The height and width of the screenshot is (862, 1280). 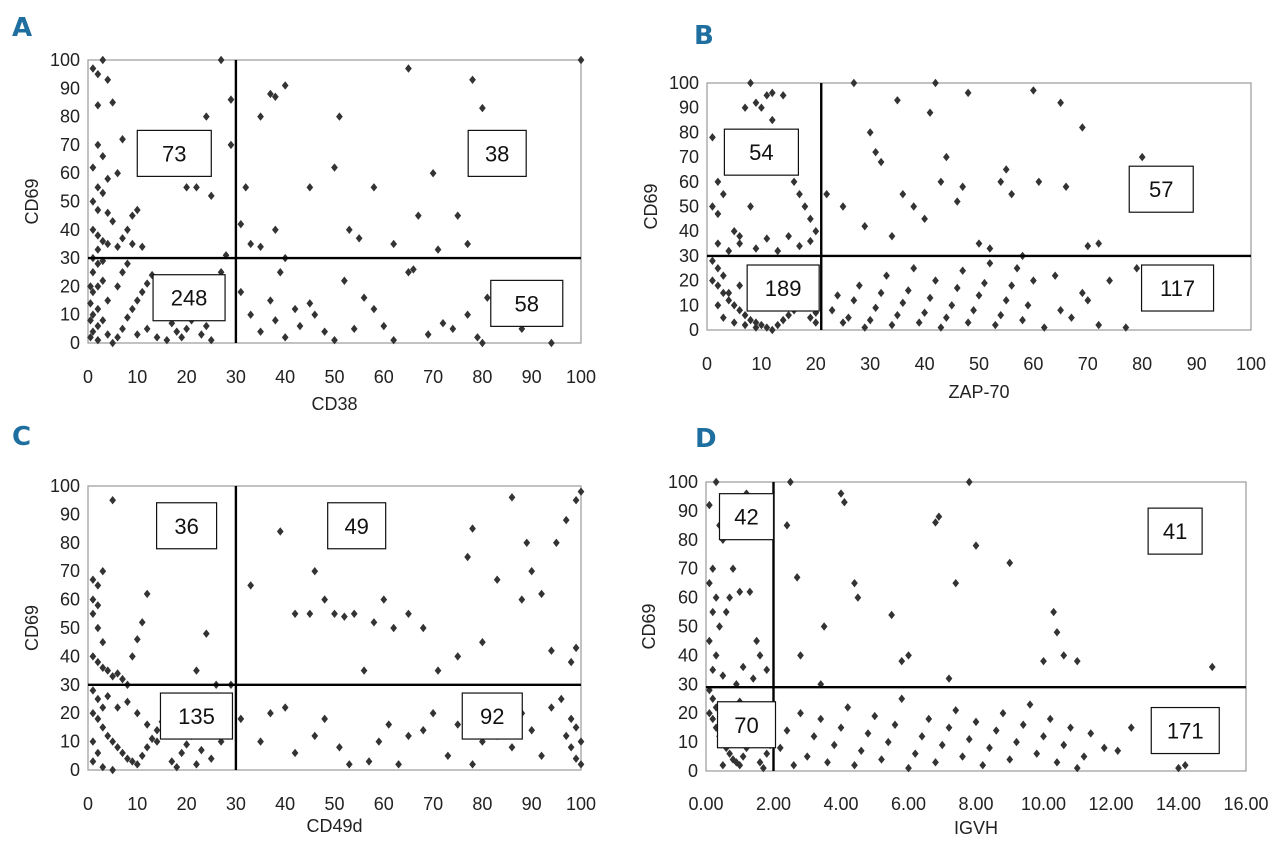 What do you see at coordinates (356, 526) in the screenshot?
I see `quadrant-count-label: 49` at bounding box center [356, 526].